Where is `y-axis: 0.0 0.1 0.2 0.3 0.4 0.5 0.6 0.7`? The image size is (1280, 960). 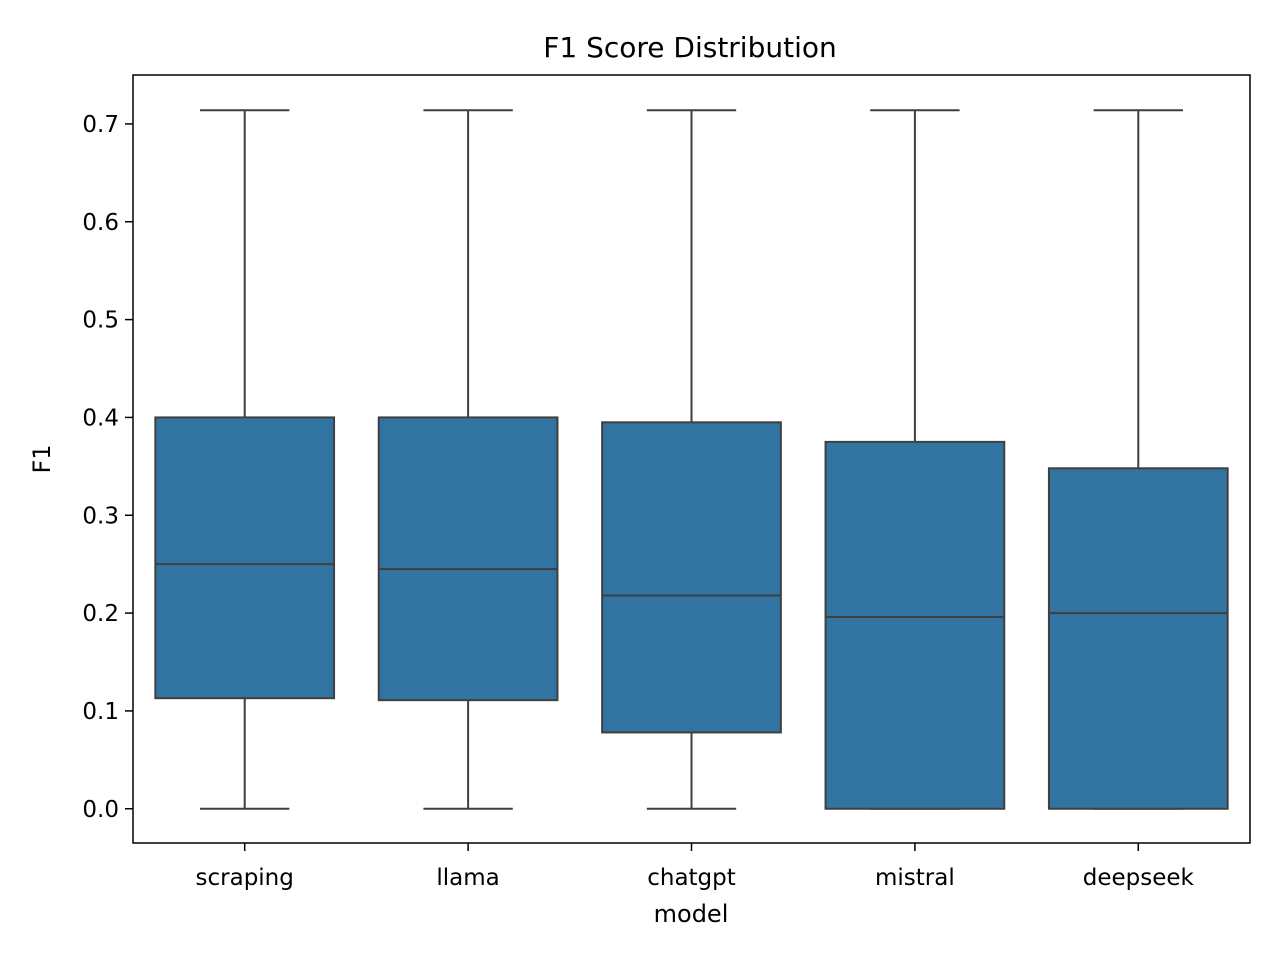 y-axis: 0.0 0.1 0.2 0.3 0.4 0.5 0.6 0.7 is located at coordinates (107, 467).